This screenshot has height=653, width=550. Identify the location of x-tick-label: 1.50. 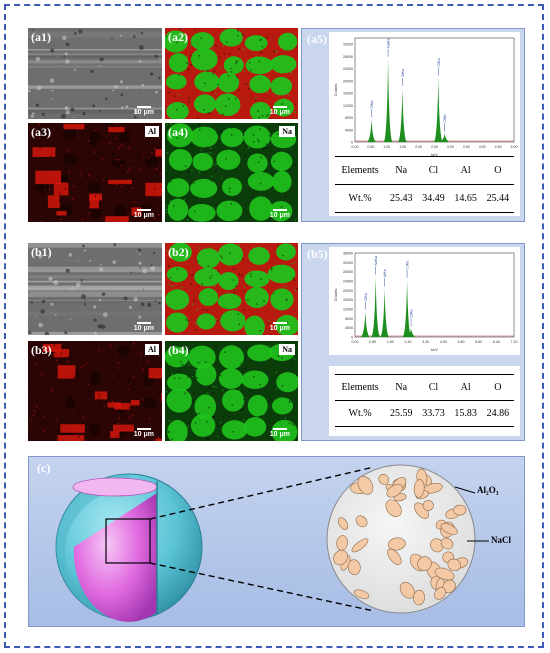
(402, 147).